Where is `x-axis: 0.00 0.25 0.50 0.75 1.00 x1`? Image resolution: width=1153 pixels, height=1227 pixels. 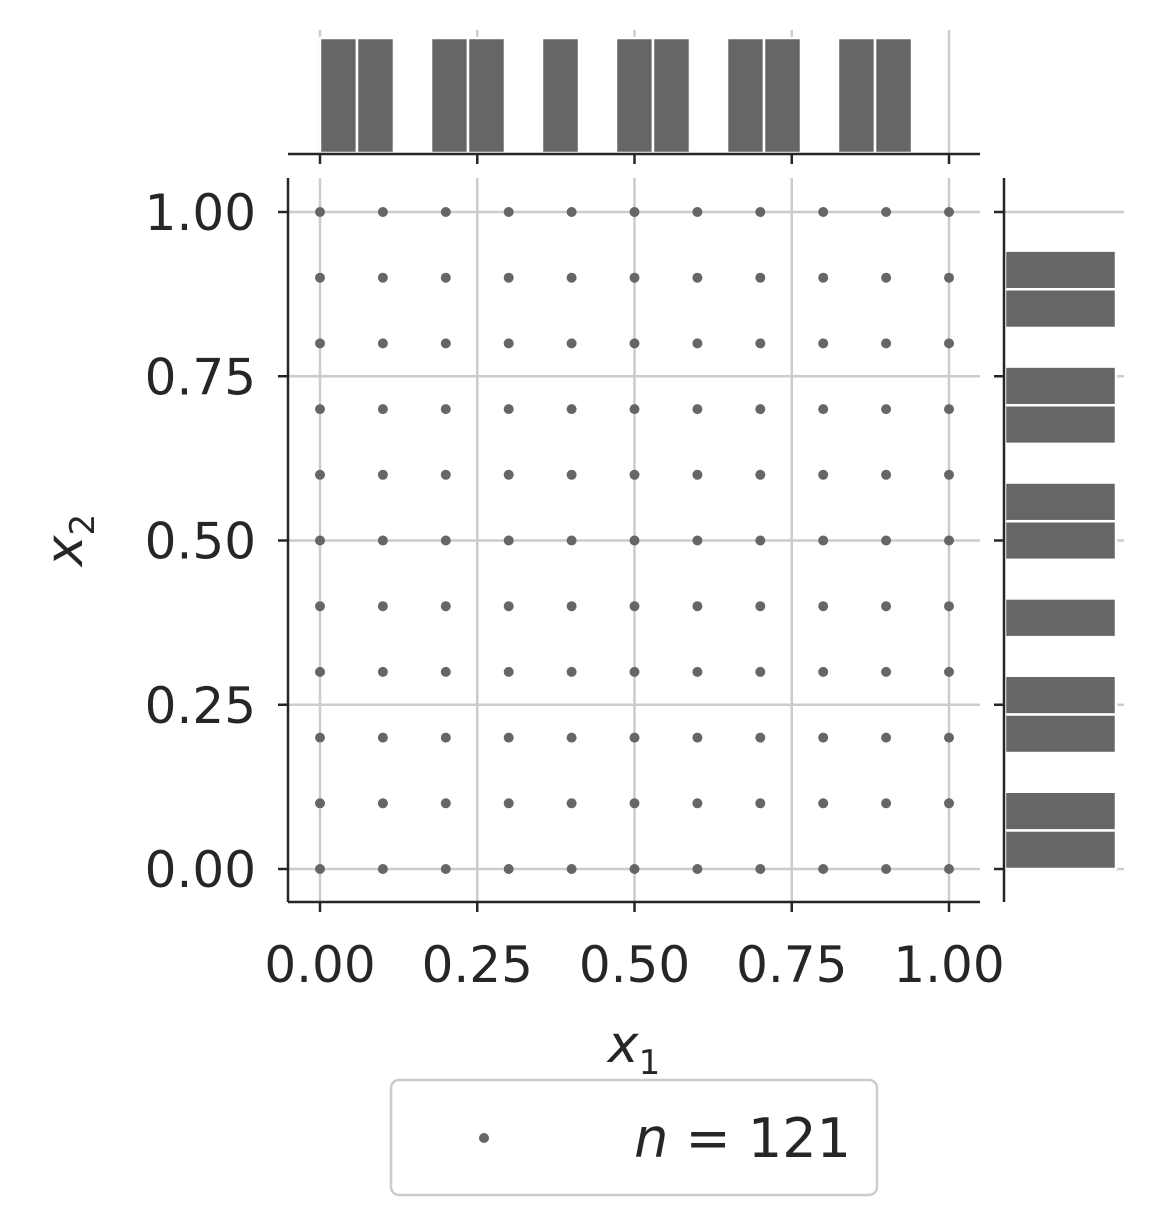 x-axis: 0.00 0.25 0.50 0.75 1.00 x1 is located at coordinates (634, 991).